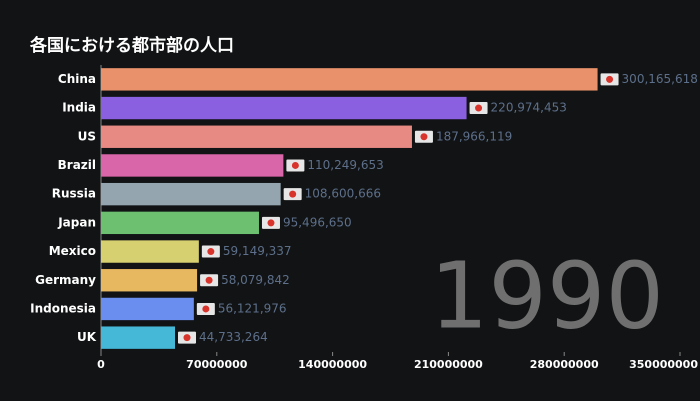 This screenshot has height=401, width=700. What do you see at coordinates (217, 364) in the screenshot?
I see `x-tick-label: 70000000` at bounding box center [217, 364].